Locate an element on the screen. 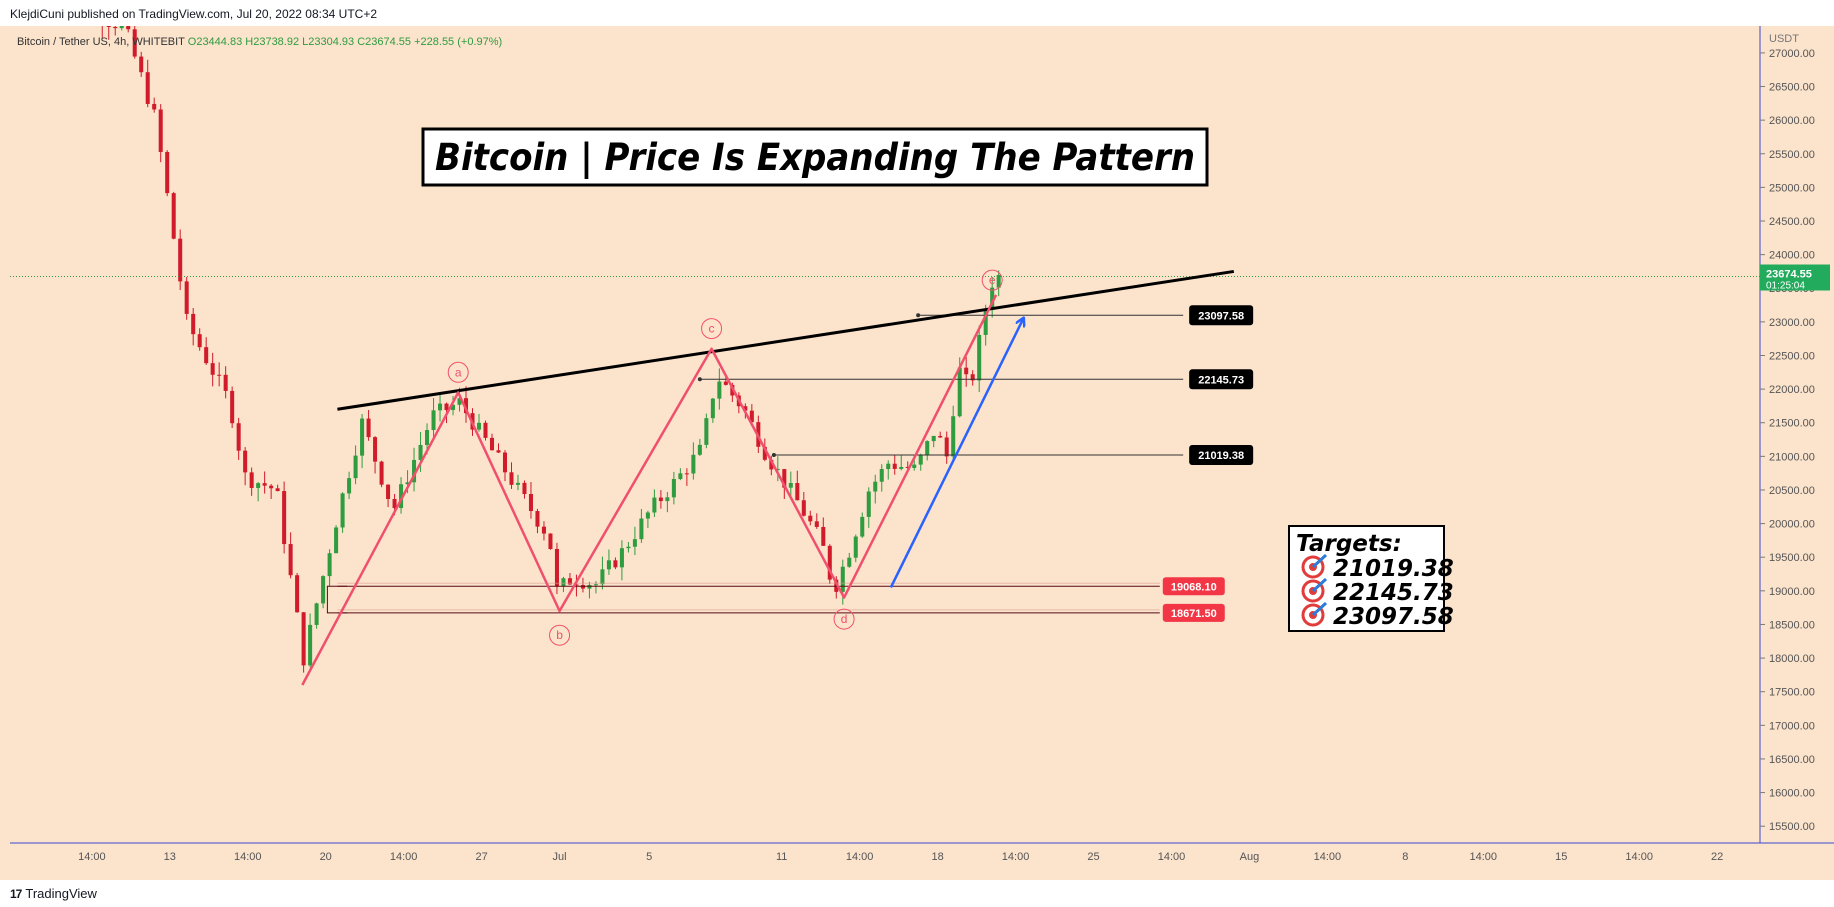 The height and width of the screenshot is (907, 1834). tradingview-logo-icon: 17 is located at coordinates (16, 893).